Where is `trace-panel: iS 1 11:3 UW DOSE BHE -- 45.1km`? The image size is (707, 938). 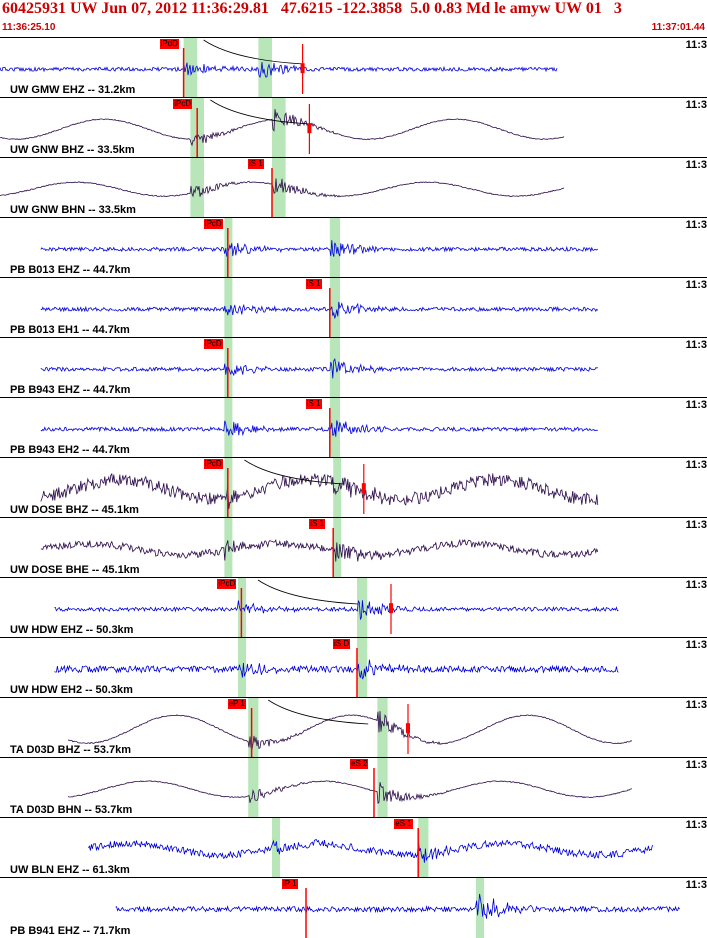
trace-panel: iS 1 11:3 UW DOSE BHE -- 45.1km is located at coordinates (353, 547).